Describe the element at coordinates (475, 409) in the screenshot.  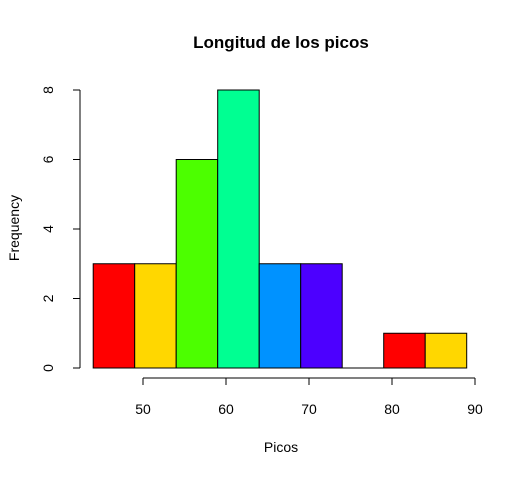
I see `x-tick-label: 90` at that location.